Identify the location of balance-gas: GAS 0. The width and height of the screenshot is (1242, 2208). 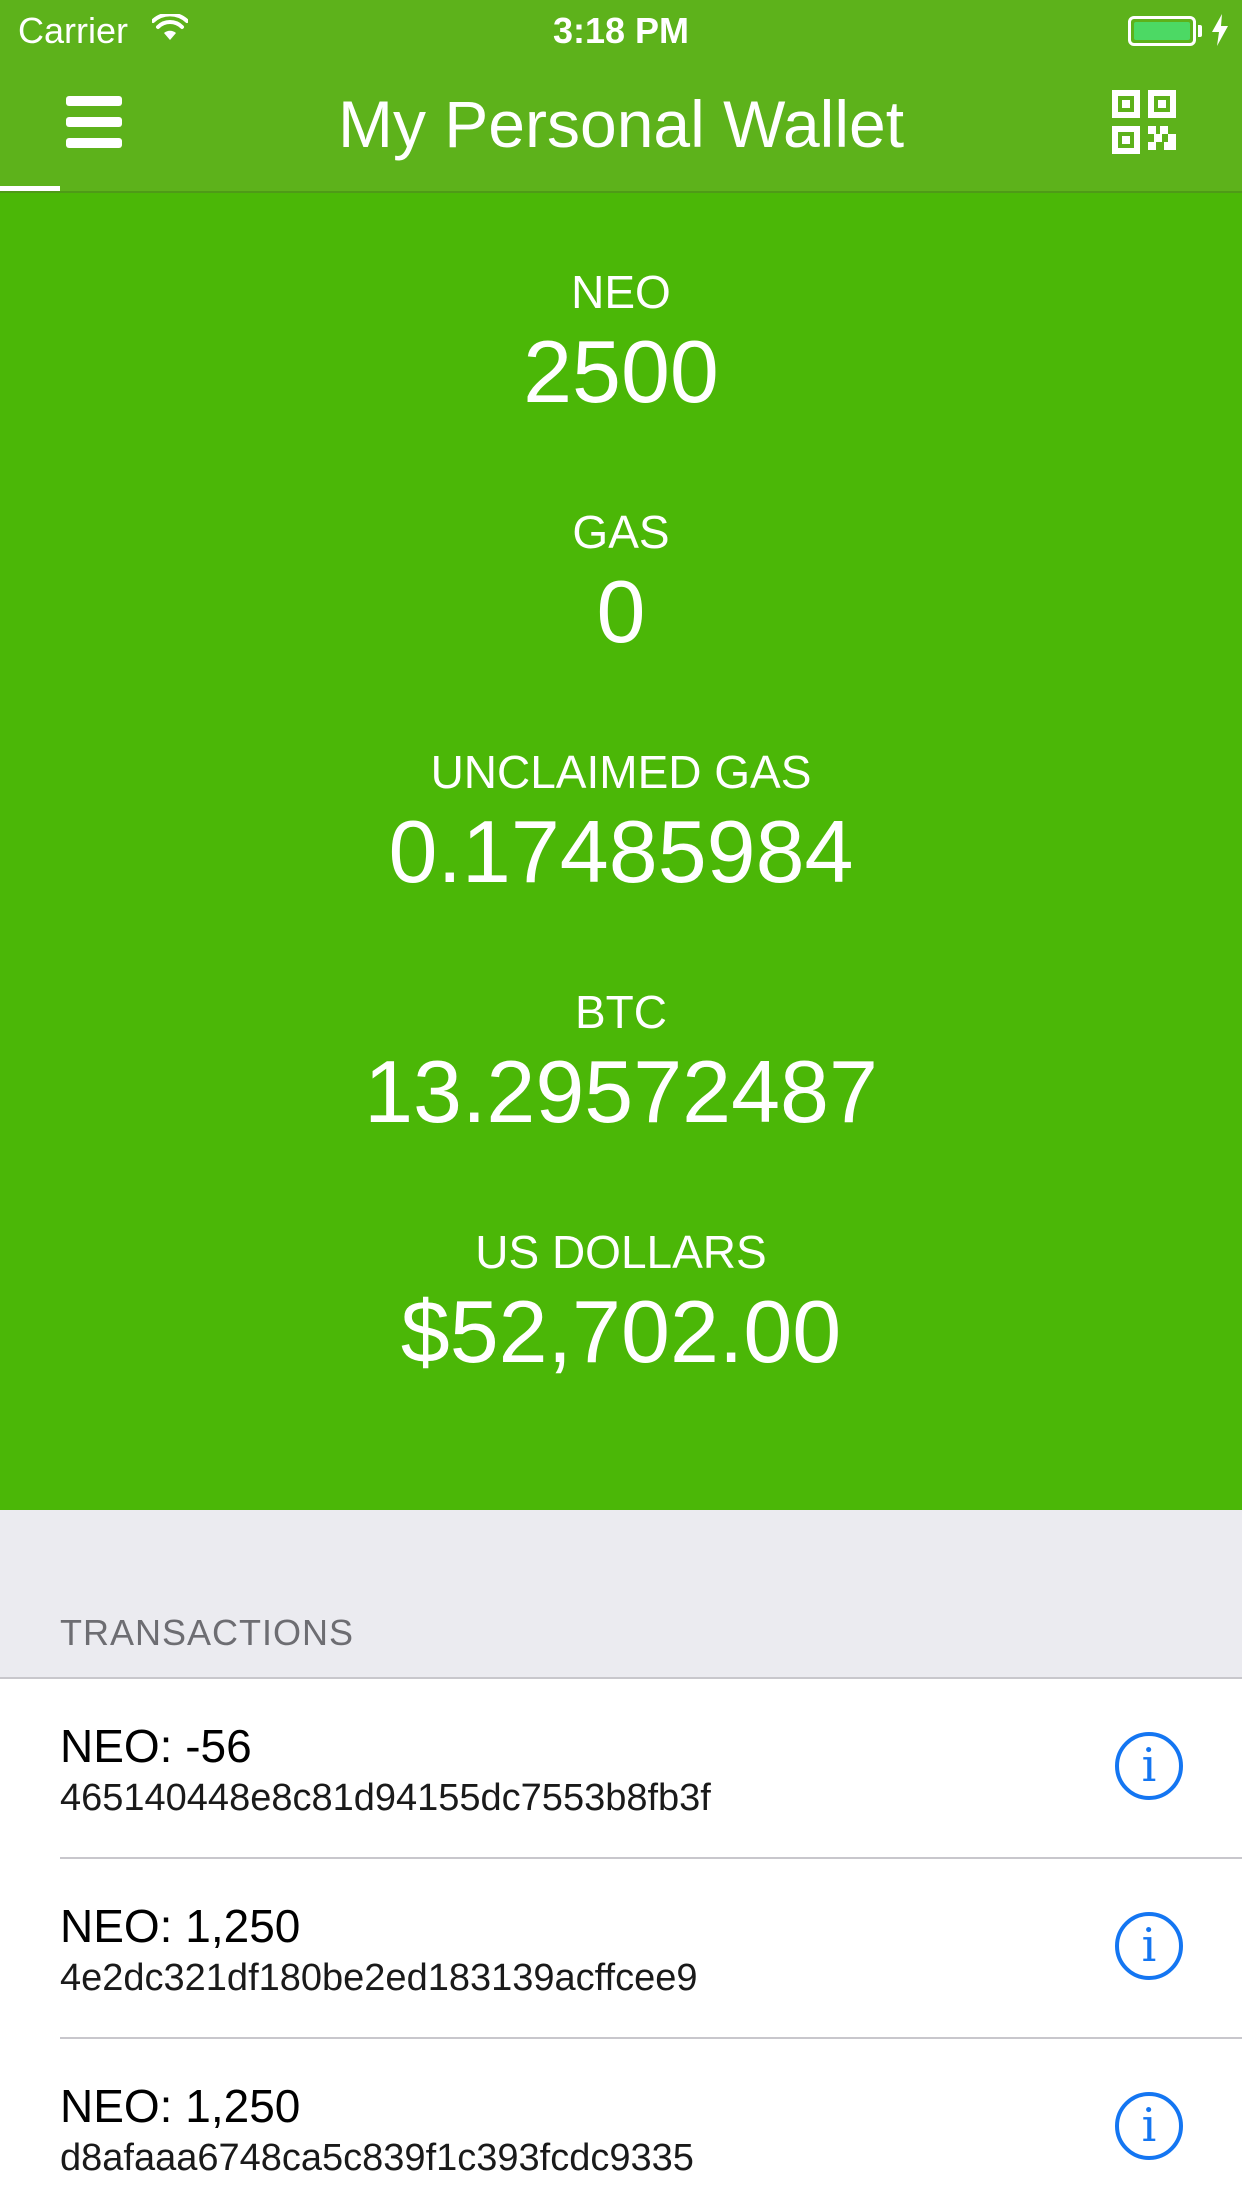
(621, 583).